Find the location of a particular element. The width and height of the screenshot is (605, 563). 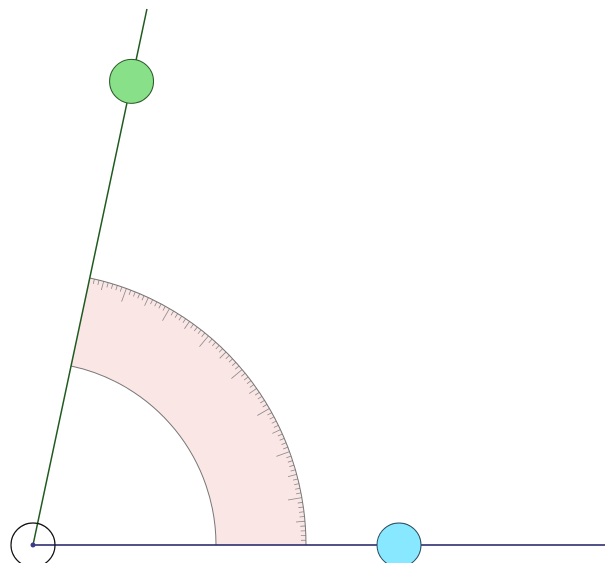

base-ray-handle is located at coordinates (399, 542).